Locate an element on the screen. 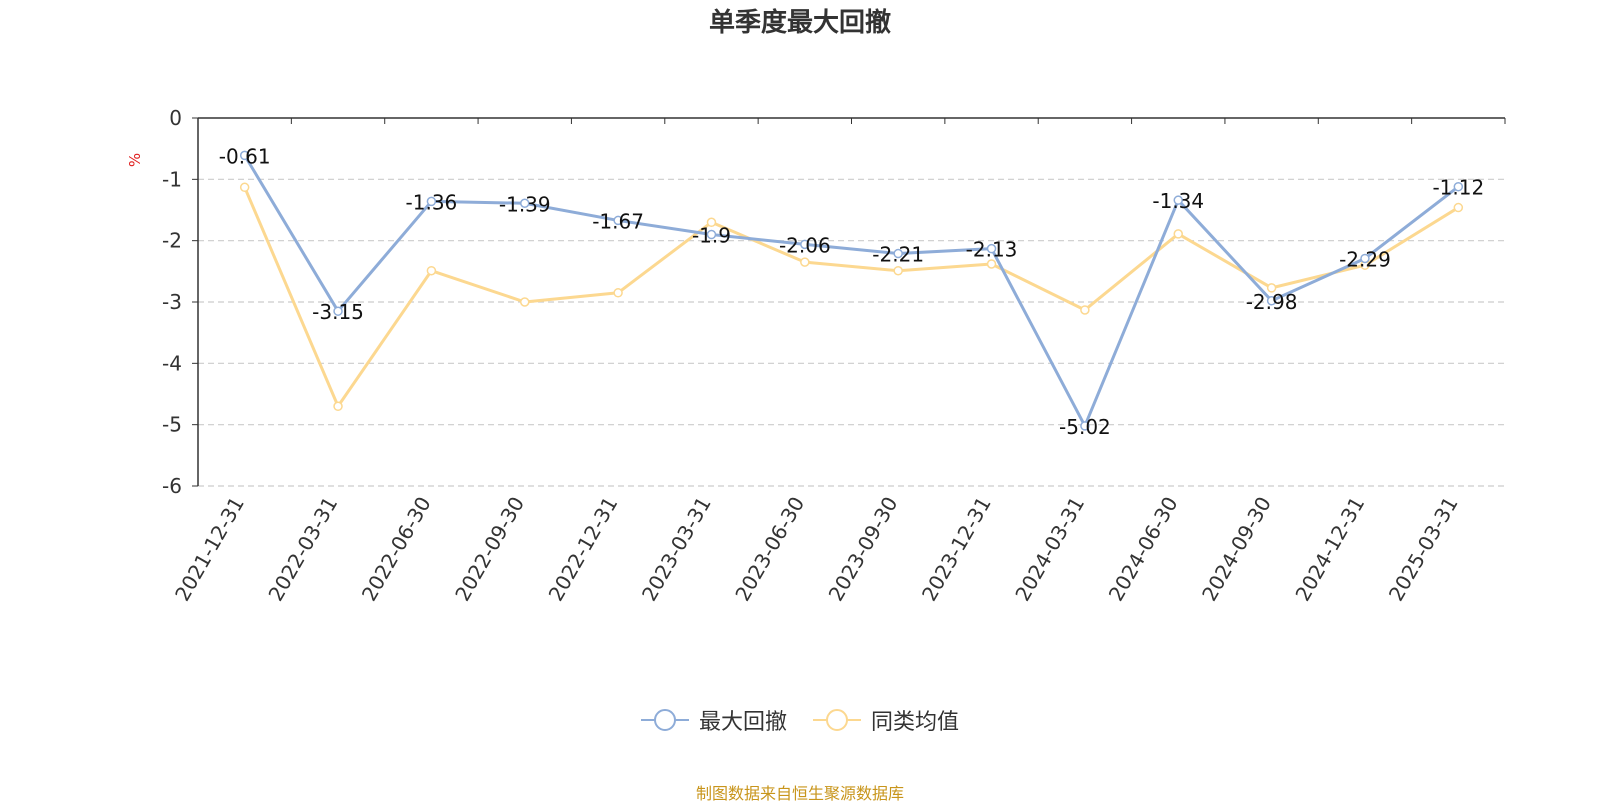 This screenshot has height=804, width=1600. data-label: -1.67 is located at coordinates (618, 221).